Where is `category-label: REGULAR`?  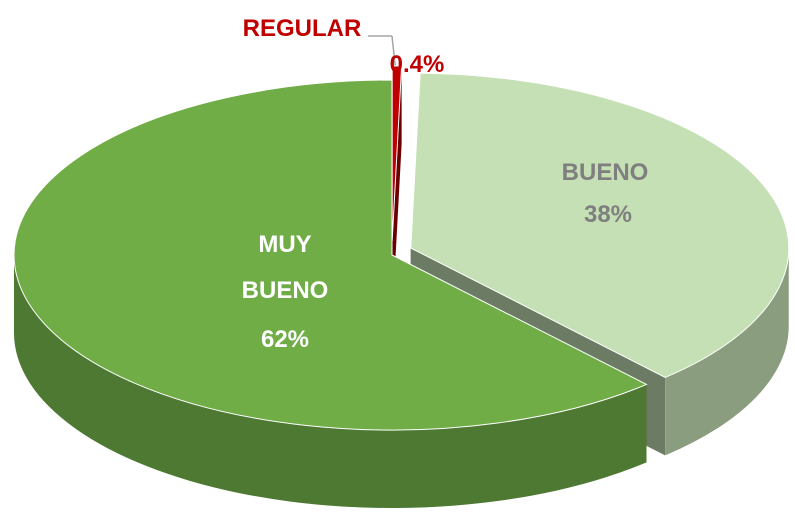
category-label: REGULAR is located at coordinates (302, 28).